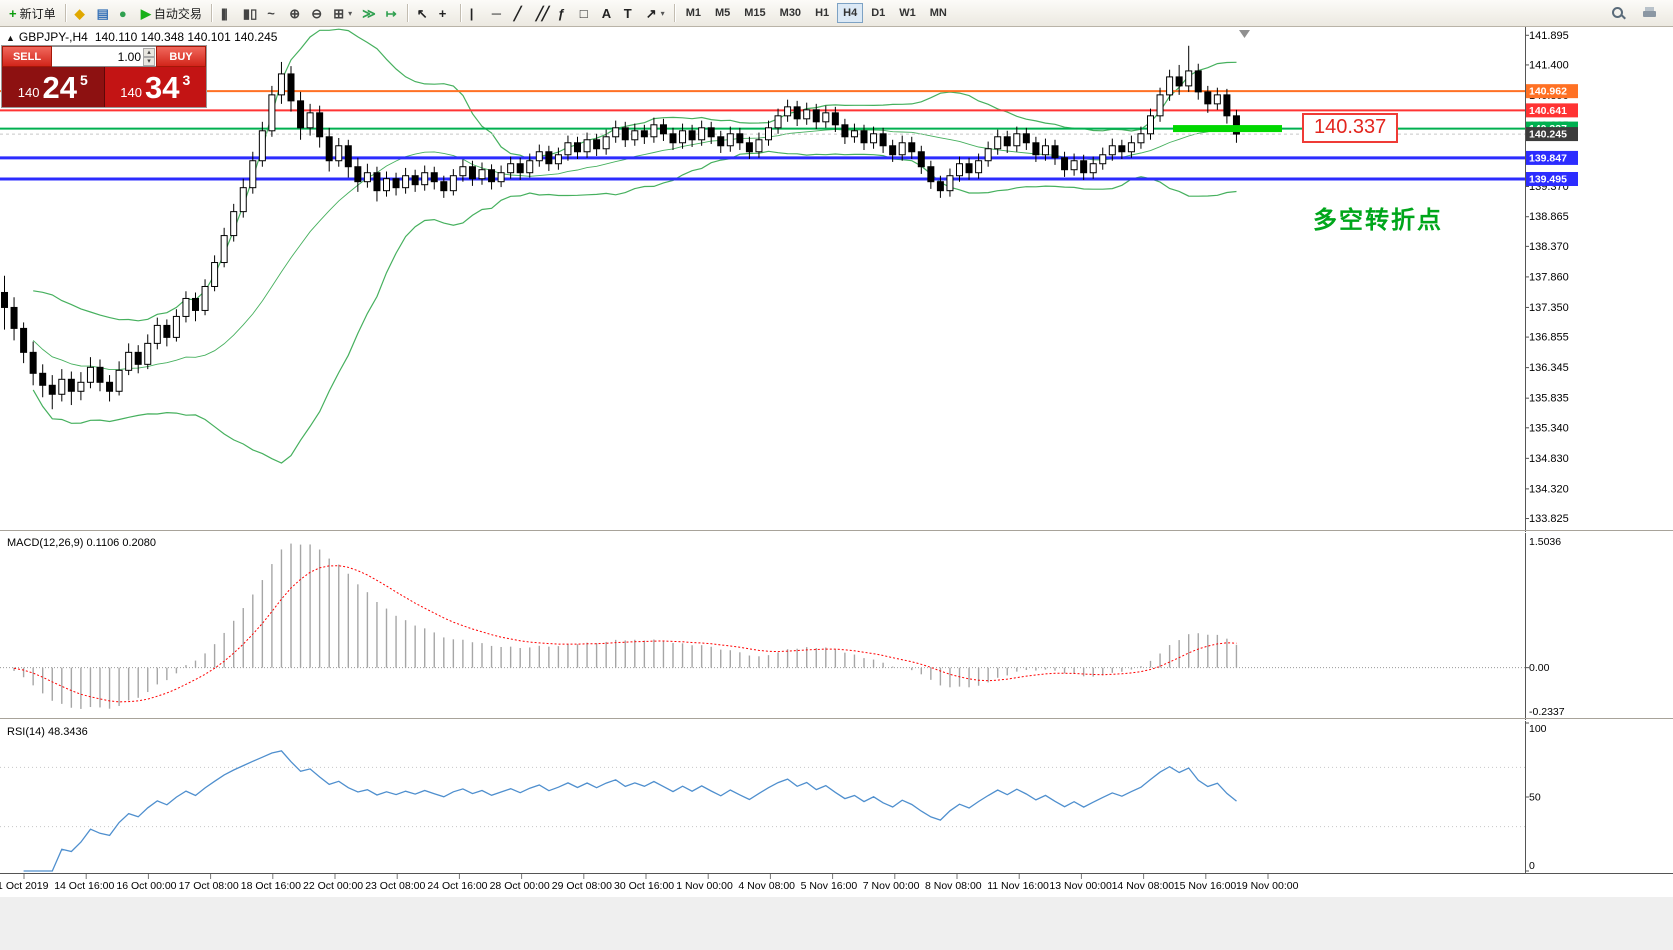 The width and height of the screenshot is (1673, 950). Describe the element at coordinates (37, 13) in the screenshot. I see `new-order-button-label: 新订单` at that location.